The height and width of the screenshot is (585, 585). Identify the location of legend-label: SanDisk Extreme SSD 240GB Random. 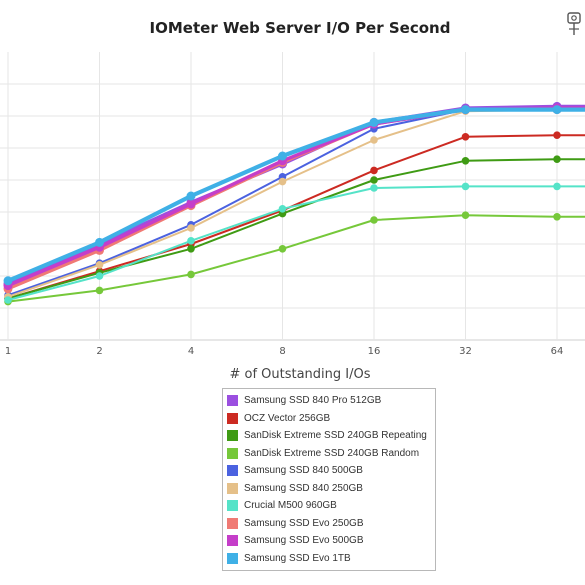
(332, 453).